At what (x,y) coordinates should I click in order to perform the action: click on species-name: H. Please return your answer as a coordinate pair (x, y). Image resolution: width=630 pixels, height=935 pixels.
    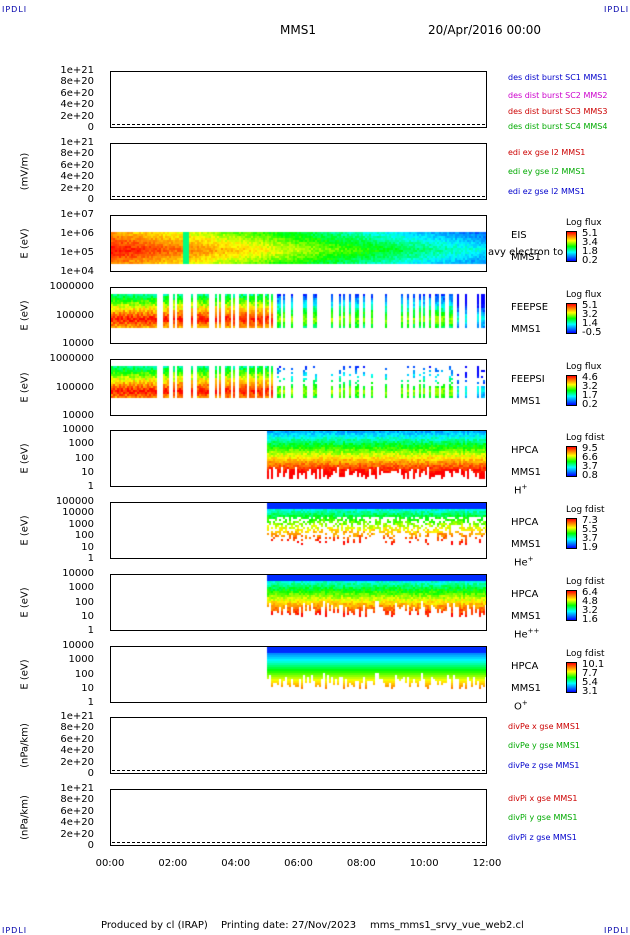
    Looking at the image, I should click on (518, 491).